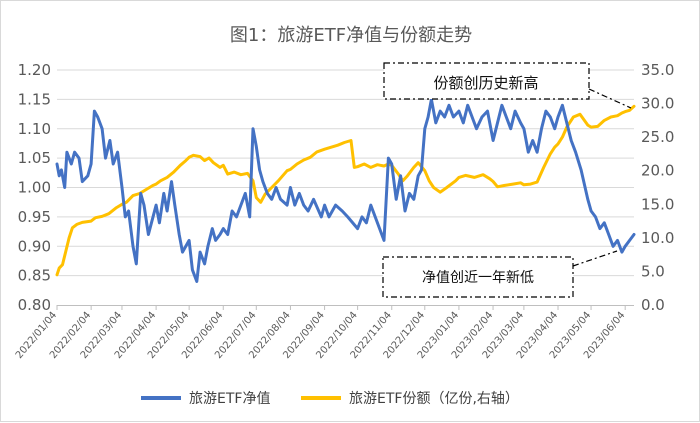 The width and height of the screenshot is (700, 423). What do you see at coordinates (657, 137) in the screenshot?
I see `right-tick-label: 25.0` at bounding box center [657, 137].